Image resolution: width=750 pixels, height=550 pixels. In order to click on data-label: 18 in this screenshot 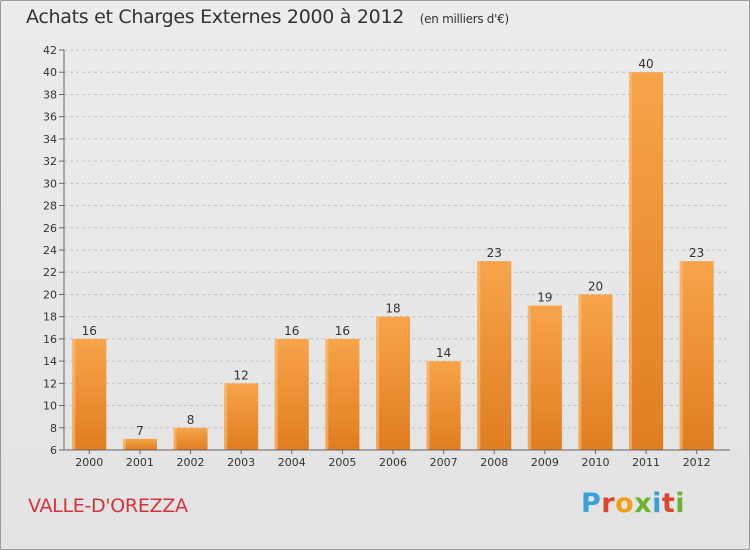, I will do `click(392, 309)`.